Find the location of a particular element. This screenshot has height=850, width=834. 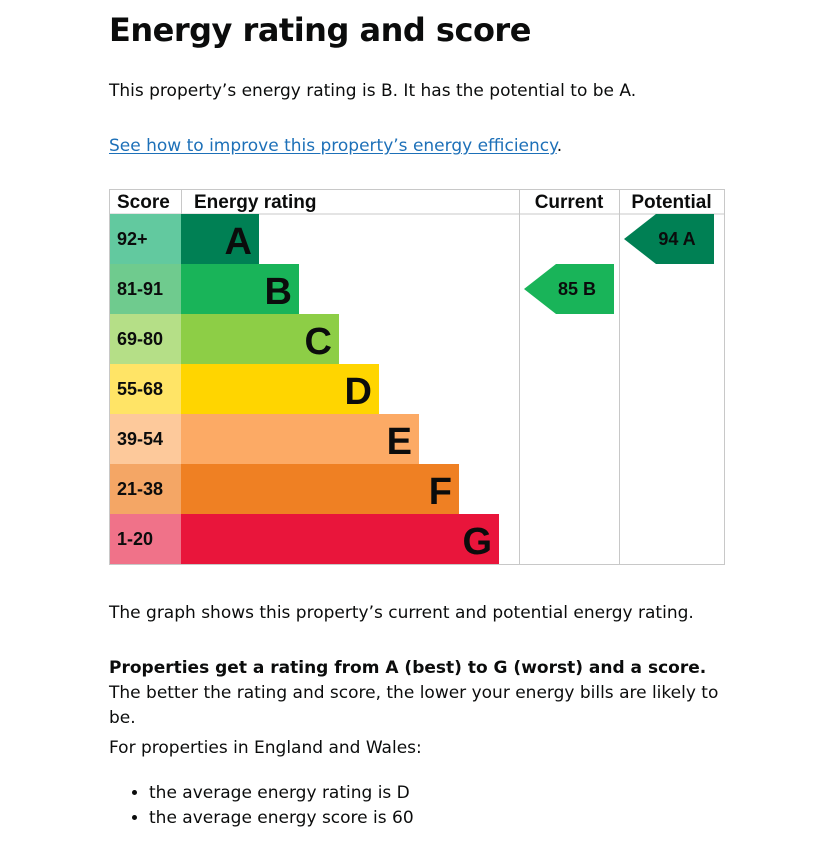

rating-bar-c is located at coordinates (260, 339).